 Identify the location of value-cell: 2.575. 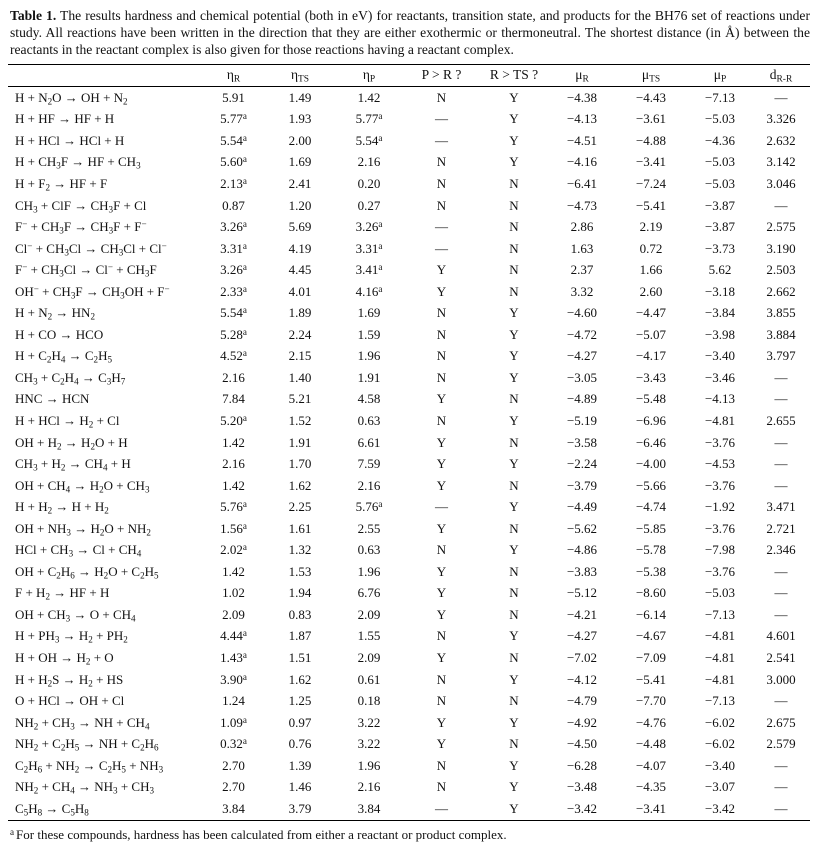
(781, 227).